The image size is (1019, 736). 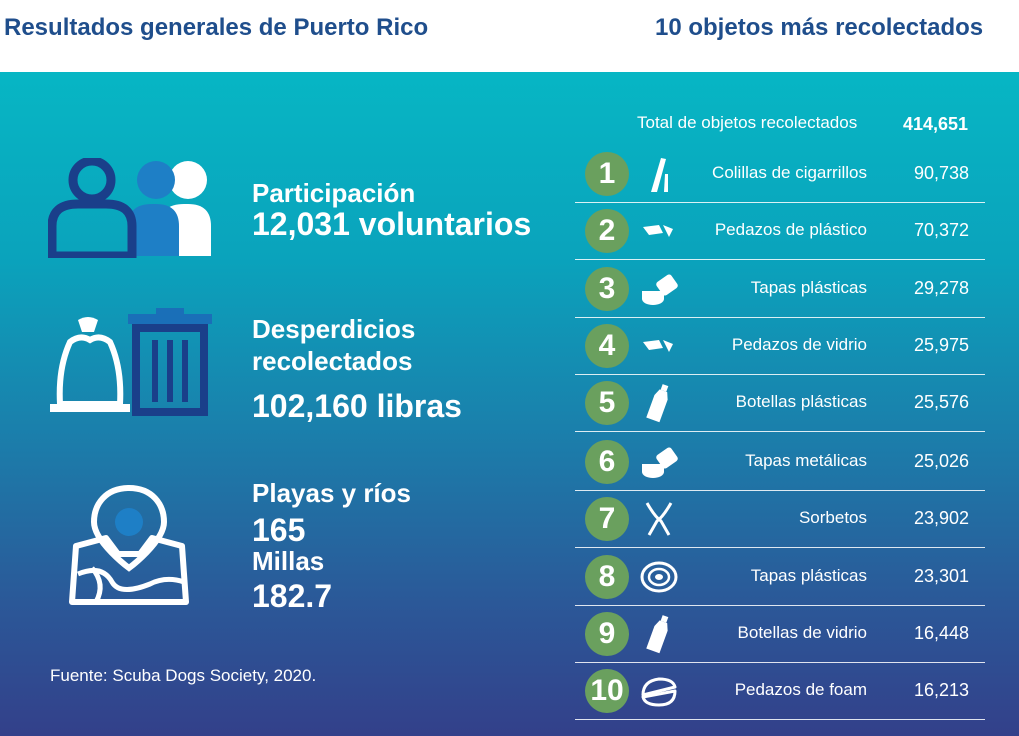 I want to click on straws-icon, so click(x=659, y=519).